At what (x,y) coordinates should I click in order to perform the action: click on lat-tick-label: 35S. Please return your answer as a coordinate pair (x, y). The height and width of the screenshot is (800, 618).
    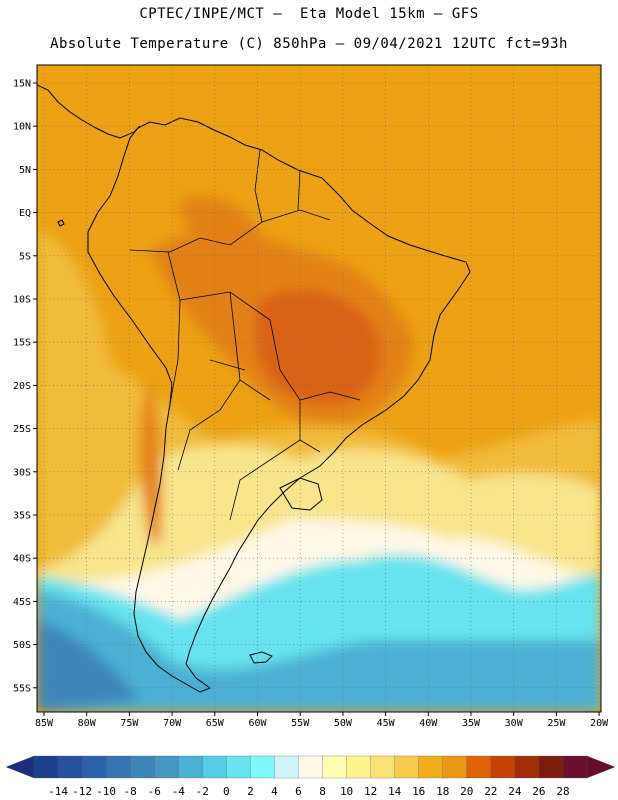
    Looking at the image, I should click on (22, 516).